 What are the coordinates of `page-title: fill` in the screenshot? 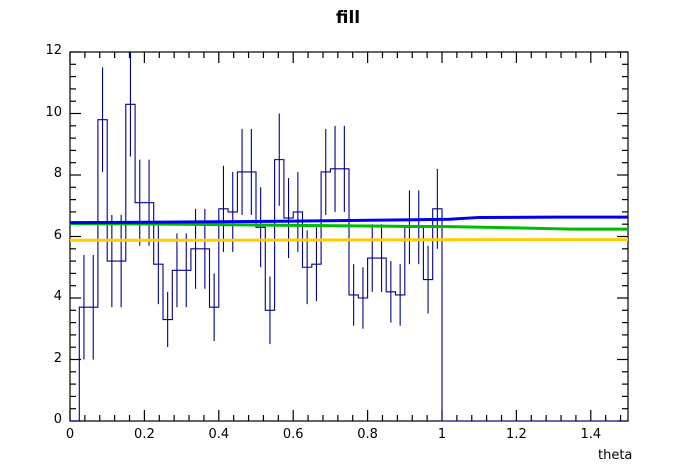 It's located at (348, 18).